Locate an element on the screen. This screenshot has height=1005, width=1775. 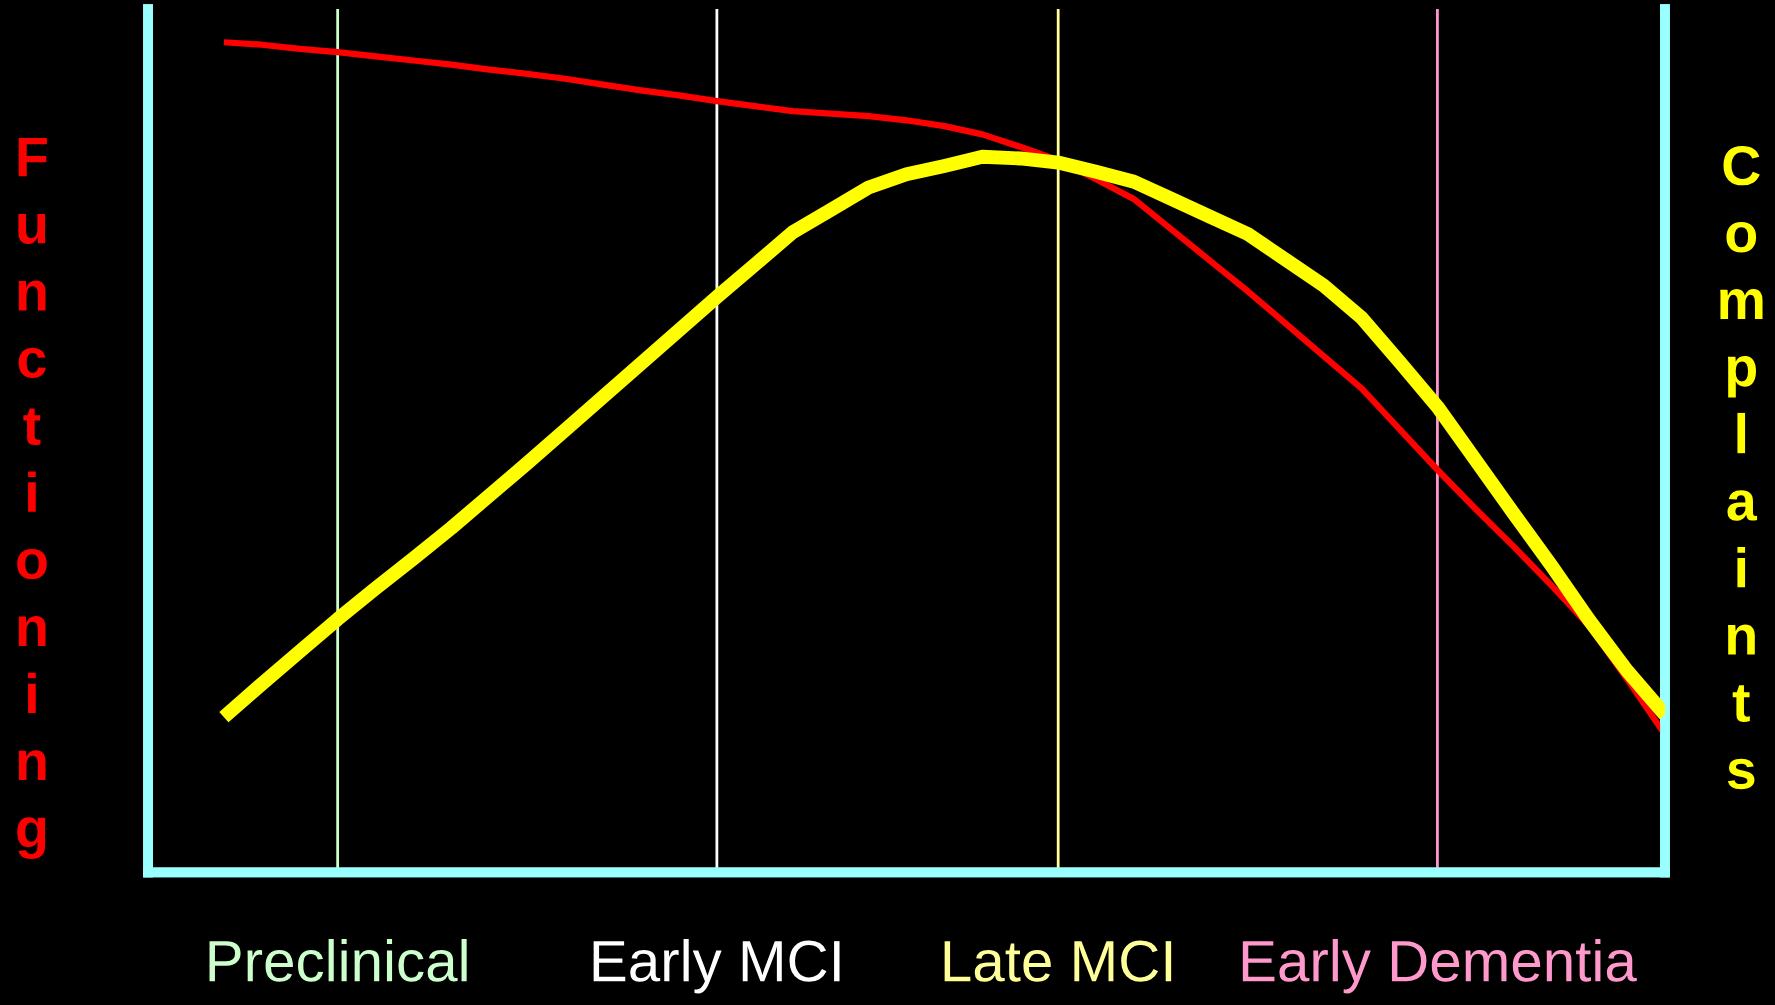
text: Functioning is located at coordinates (32, 498).